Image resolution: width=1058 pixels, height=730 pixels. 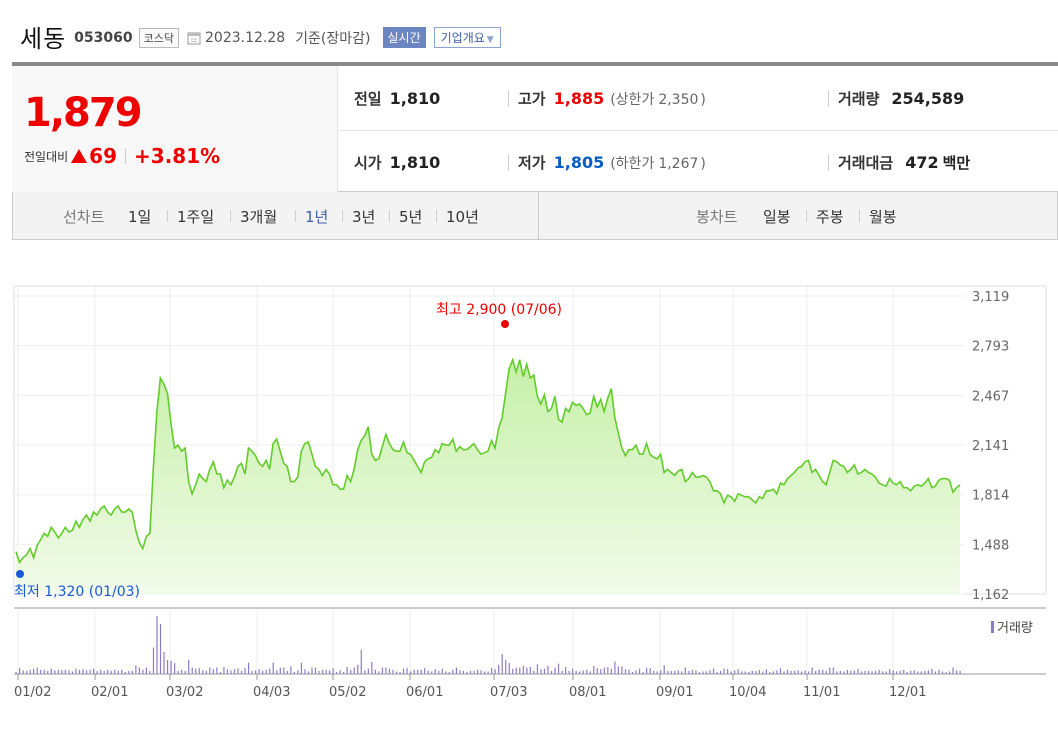 What do you see at coordinates (462, 217) in the screenshot?
I see `period-10y: 10년` at bounding box center [462, 217].